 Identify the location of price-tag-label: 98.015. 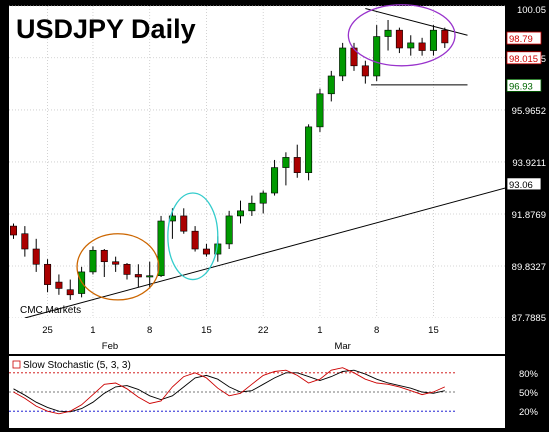
(523, 59).